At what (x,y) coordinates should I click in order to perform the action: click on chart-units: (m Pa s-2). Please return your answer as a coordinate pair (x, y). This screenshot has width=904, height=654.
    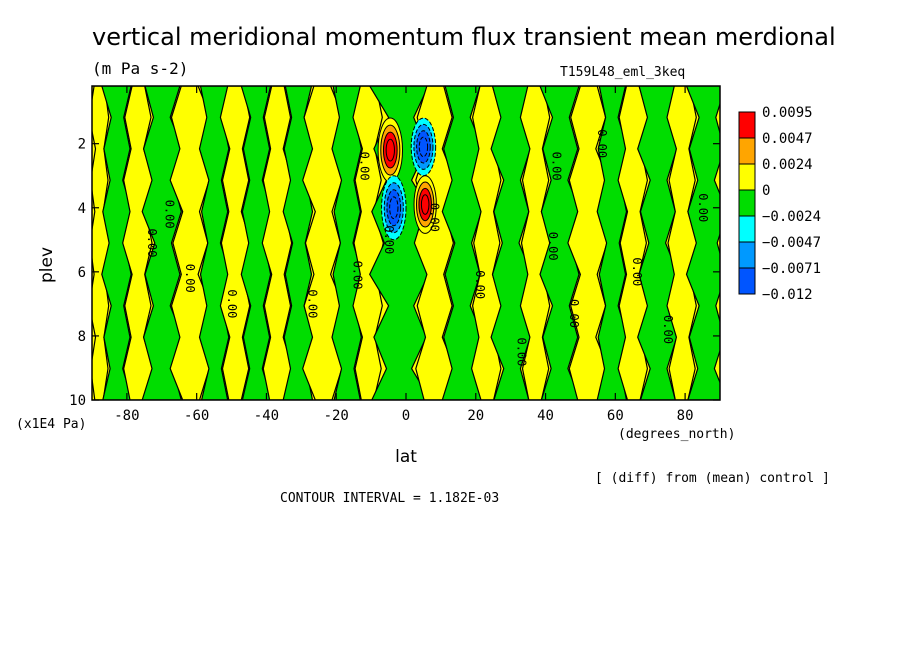
    Looking at the image, I should click on (140, 68).